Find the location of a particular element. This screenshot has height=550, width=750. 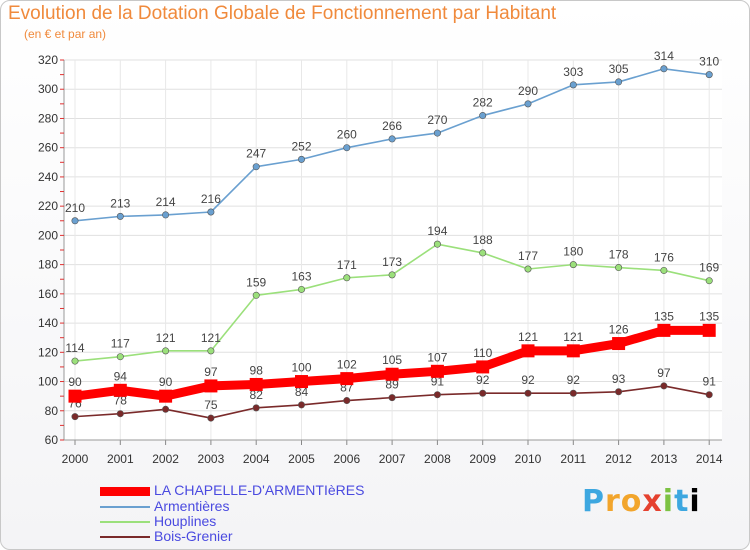

legend-swatch-armentieres is located at coordinates (125, 507).